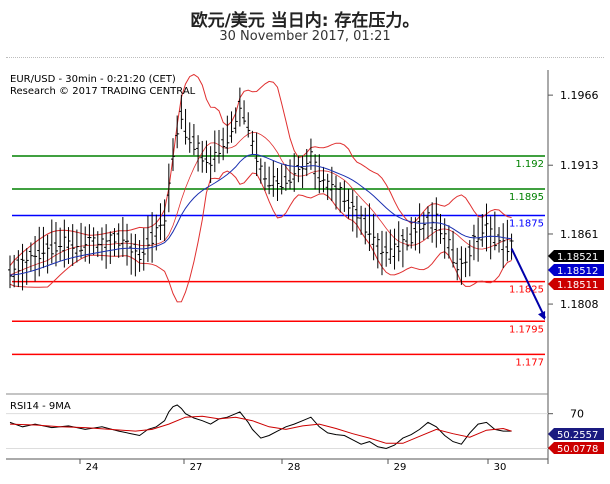 Image resolution: width=610 pixels, height=484 pixels. I want to click on pivot-level-label: 1.1875, so click(526, 223).